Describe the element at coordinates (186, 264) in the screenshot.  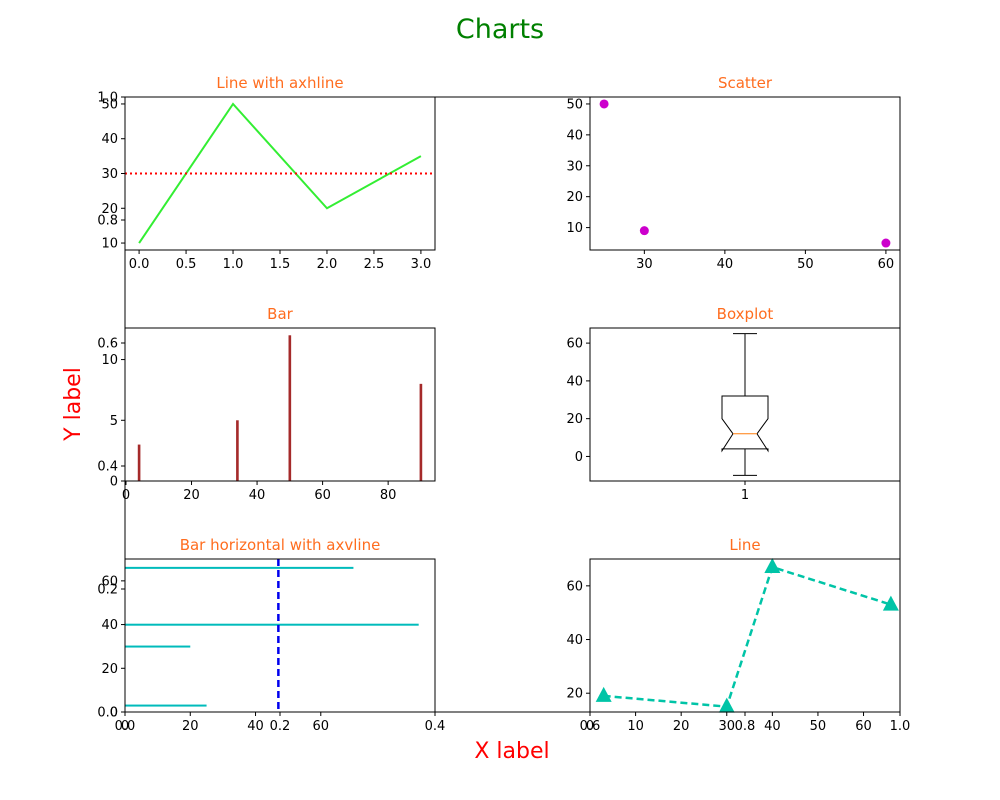
I see `x-tick-label: 0.5` at that location.